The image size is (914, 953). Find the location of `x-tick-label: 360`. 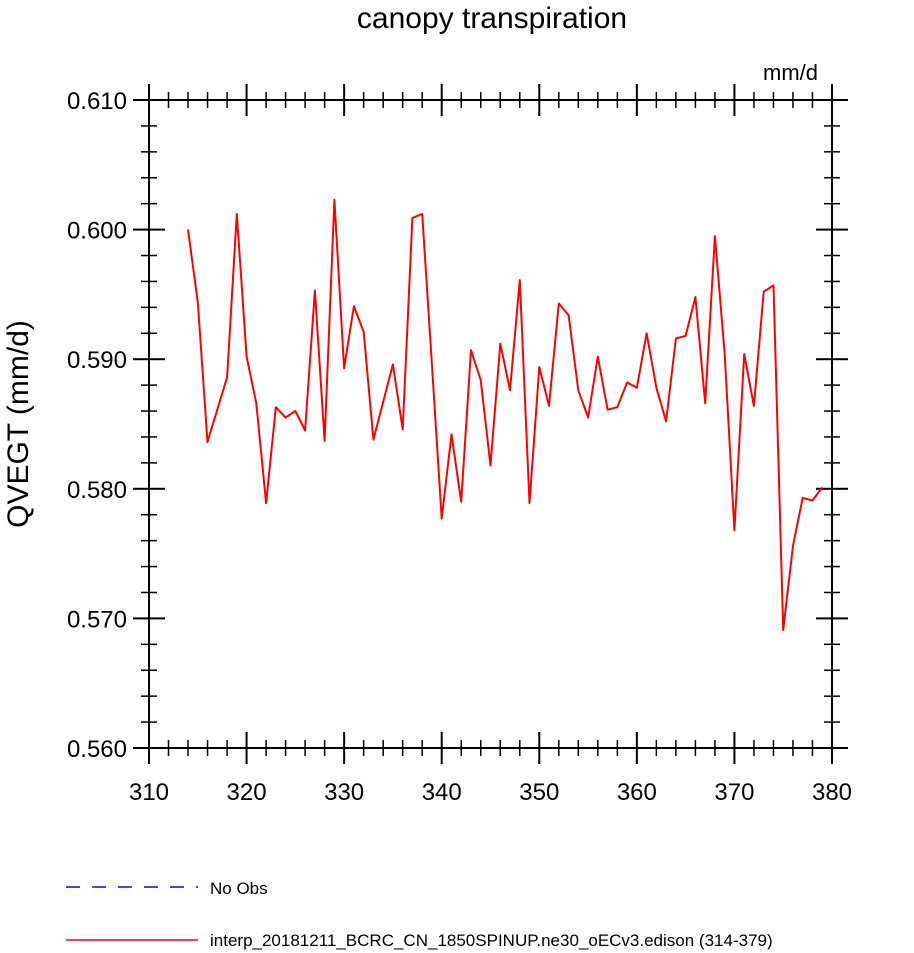

x-tick-label: 360 is located at coordinates (637, 792).